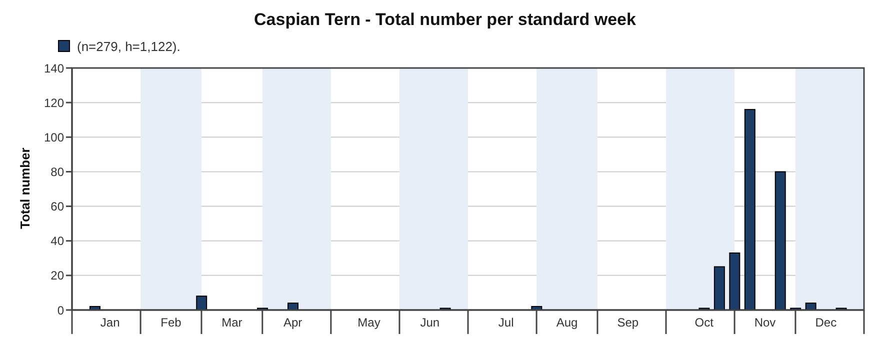 This screenshot has width=890, height=346. What do you see at coordinates (54, 137) in the screenshot?
I see `y-tick-label: 100` at bounding box center [54, 137].